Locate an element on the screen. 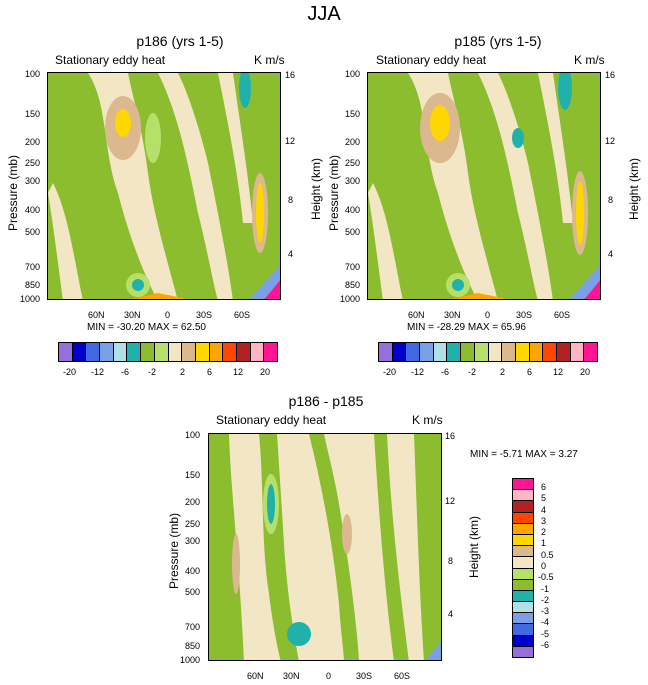 The height and width of the screenshot is (685, 648). panel-2-ytick-right: 16 is located at coordinates (610, 75).